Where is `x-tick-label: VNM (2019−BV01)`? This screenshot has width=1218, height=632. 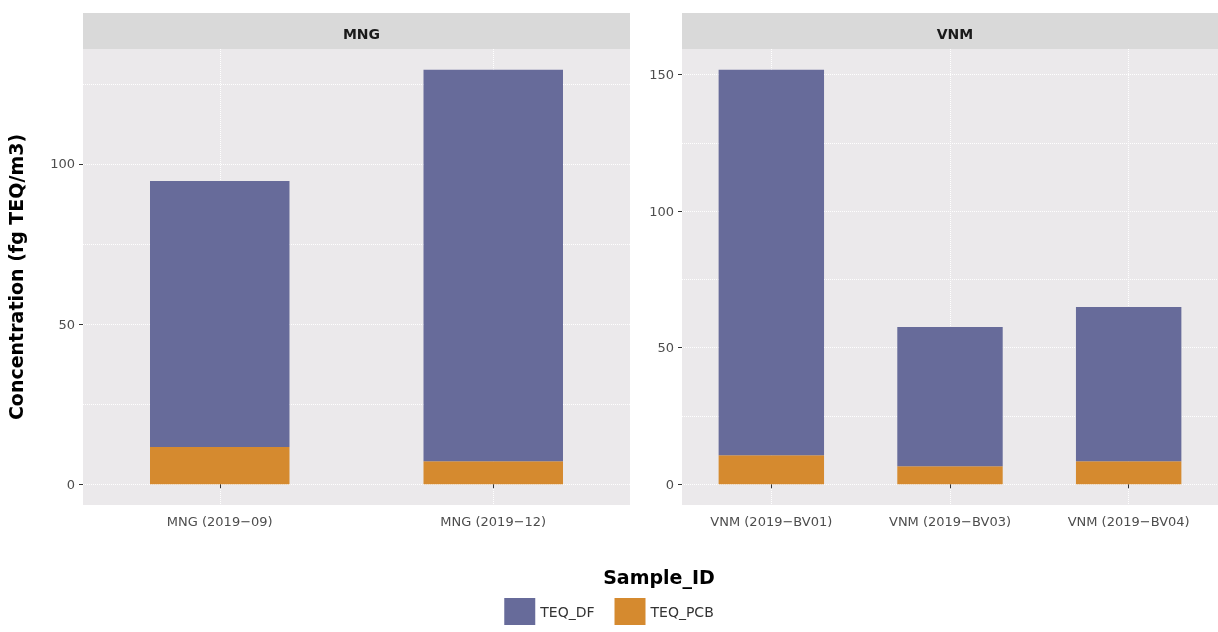
x-tick-label: VNM (2019−BV01) is located at coordinates (771, 521).